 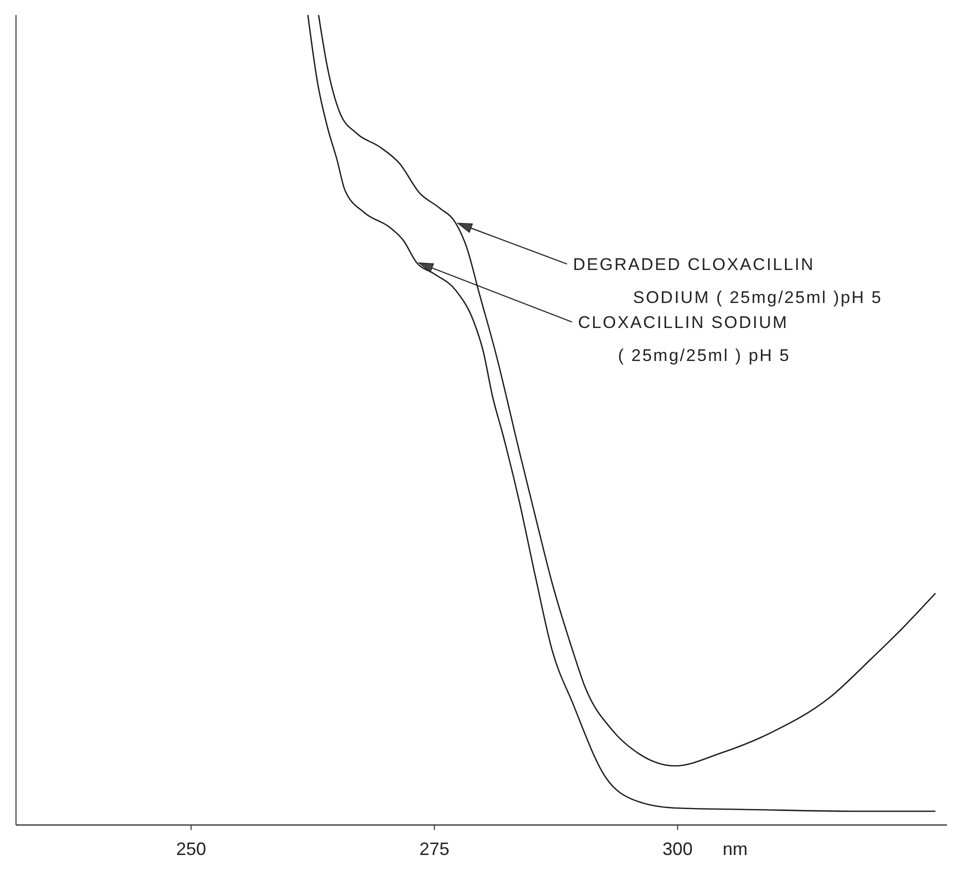 What do you see at coordinates (727, 281) in the screenshot?
I see `annotation: DEGRADED CLOXACILLIN SODIUM ( 25mg/25ml )pH 5` at bounding box center [727, 281].